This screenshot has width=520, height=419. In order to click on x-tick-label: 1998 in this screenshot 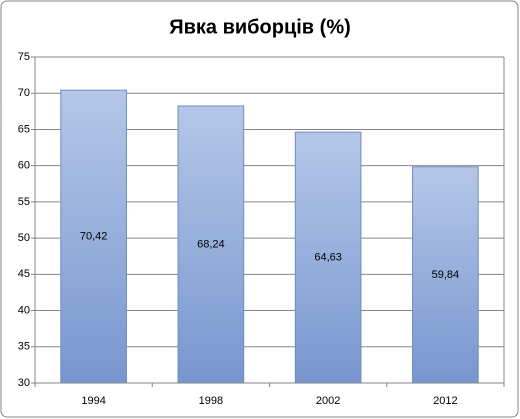, I will do `click(211, 401)`.